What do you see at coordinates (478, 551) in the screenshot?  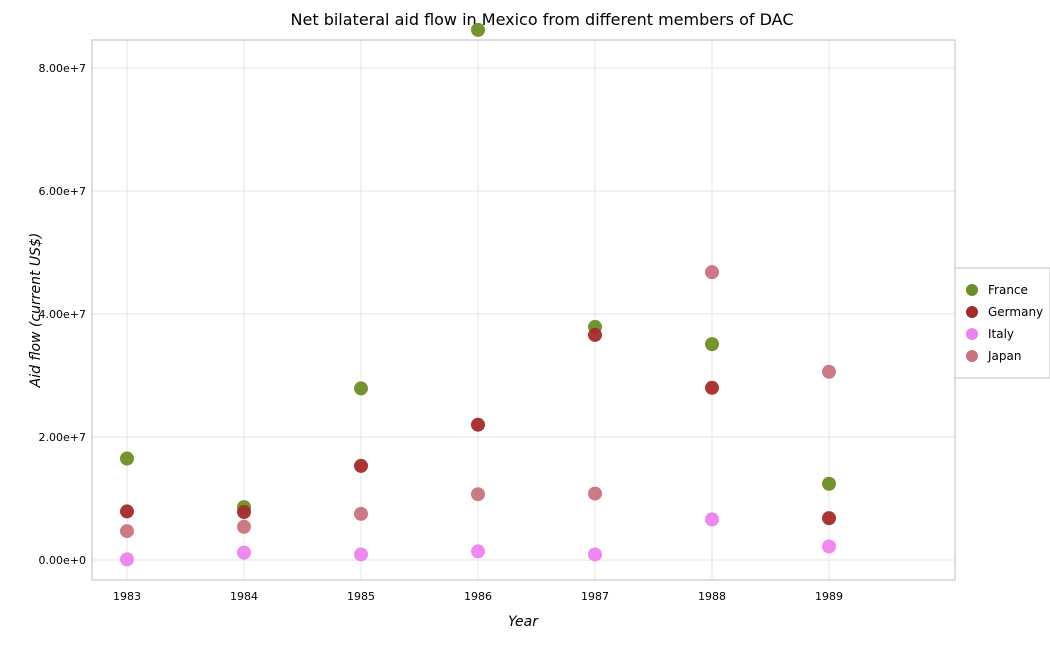 I see `point-italy-1986` at bounding box center [478, 551].